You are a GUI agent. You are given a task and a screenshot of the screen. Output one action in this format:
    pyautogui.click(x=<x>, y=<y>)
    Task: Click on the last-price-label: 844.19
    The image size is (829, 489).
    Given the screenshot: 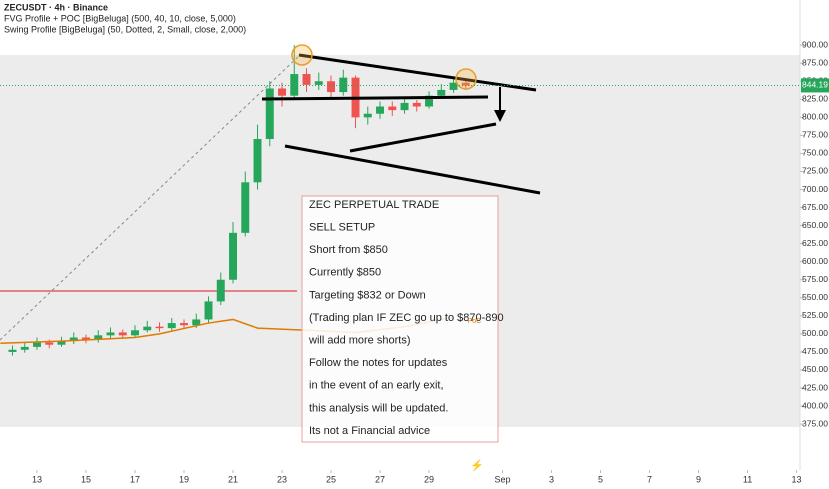 What is the action you would take?
    pyautogui.click(x=815, y=85)
    